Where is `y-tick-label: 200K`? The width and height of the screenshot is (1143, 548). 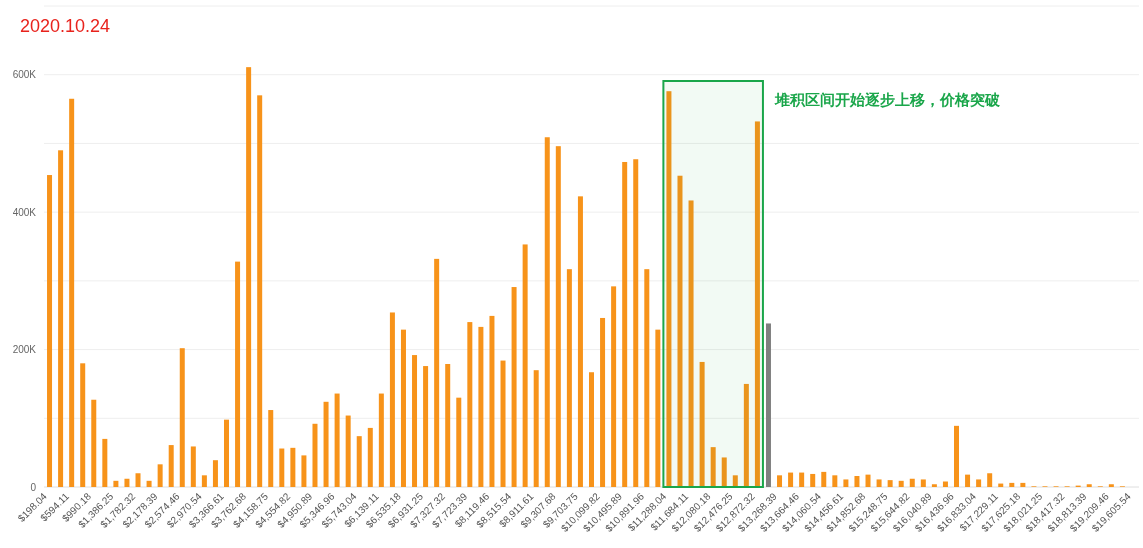
y-tick-label: 200K is located at coordinates (24, 350).